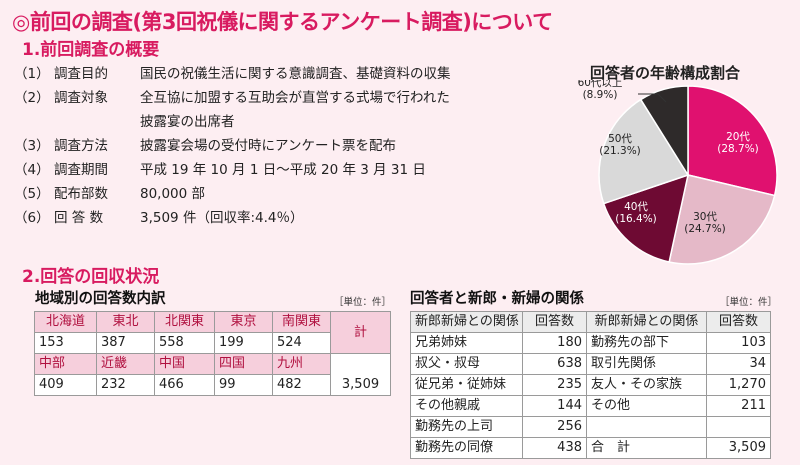  Describe the element at coordinates (466, 385) in the screenshot. I see `relation-cell: 従兄弟・従姉妹` at that location.